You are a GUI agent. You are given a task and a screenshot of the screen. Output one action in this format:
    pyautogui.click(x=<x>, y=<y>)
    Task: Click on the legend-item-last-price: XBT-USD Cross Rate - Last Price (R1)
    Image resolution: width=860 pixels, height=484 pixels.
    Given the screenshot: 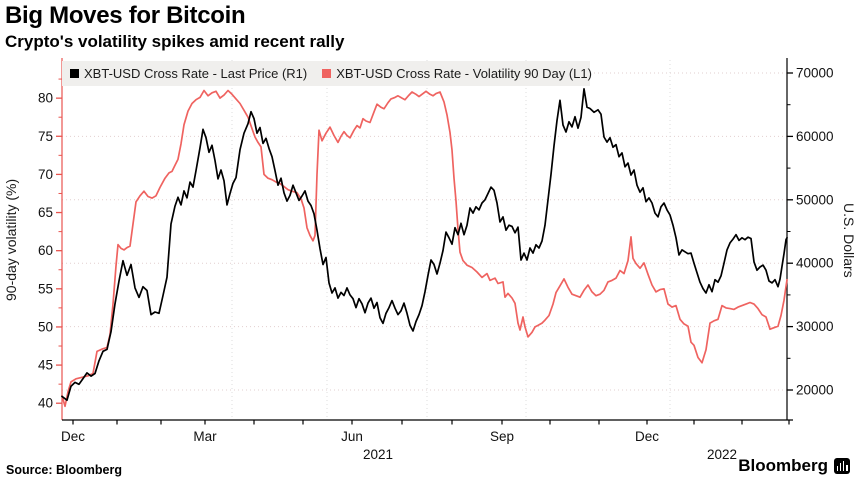 What is the action you would take?
    pyautogui.click(x=188, y=73)
    